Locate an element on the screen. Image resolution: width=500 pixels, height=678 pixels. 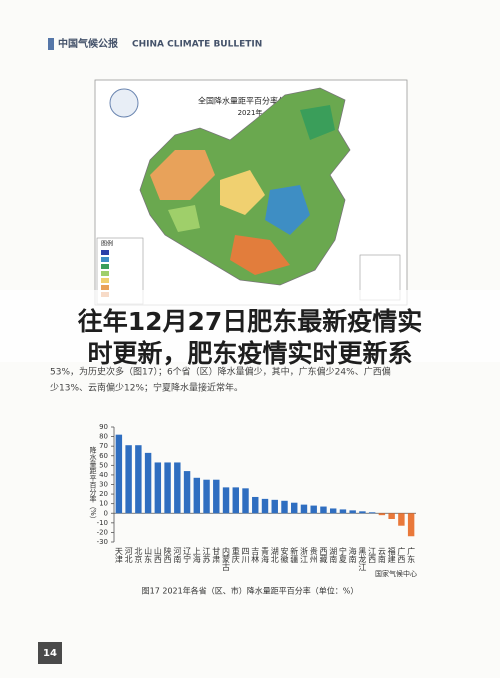
y-tick-label: 40 is located at coordinates (103, 475).